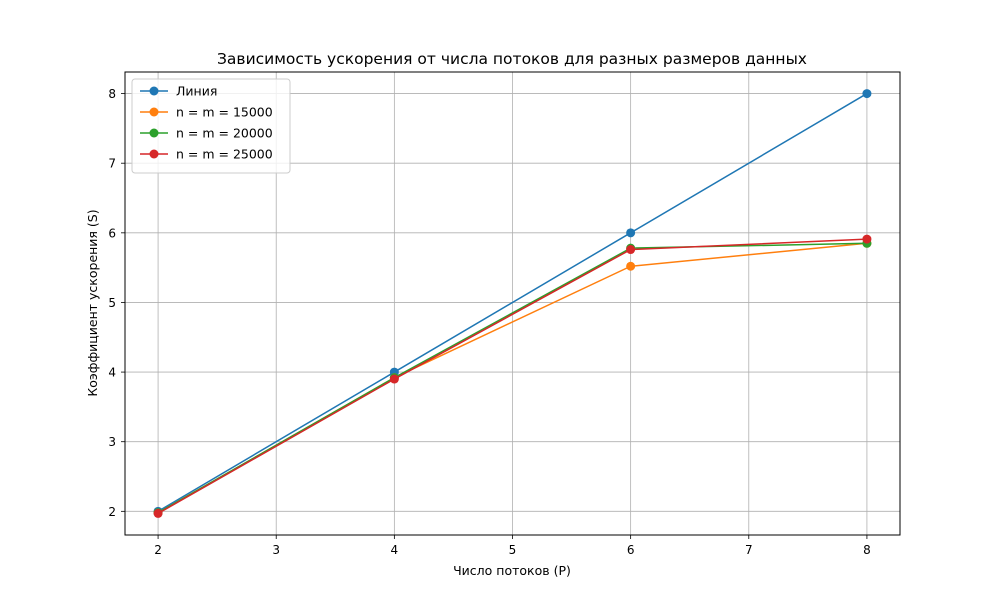 This screenshot has width=1000, height=600. Describe the element at coordinates (112, 373) in the screenshot. I see `y-tick-label: 4` at that location.